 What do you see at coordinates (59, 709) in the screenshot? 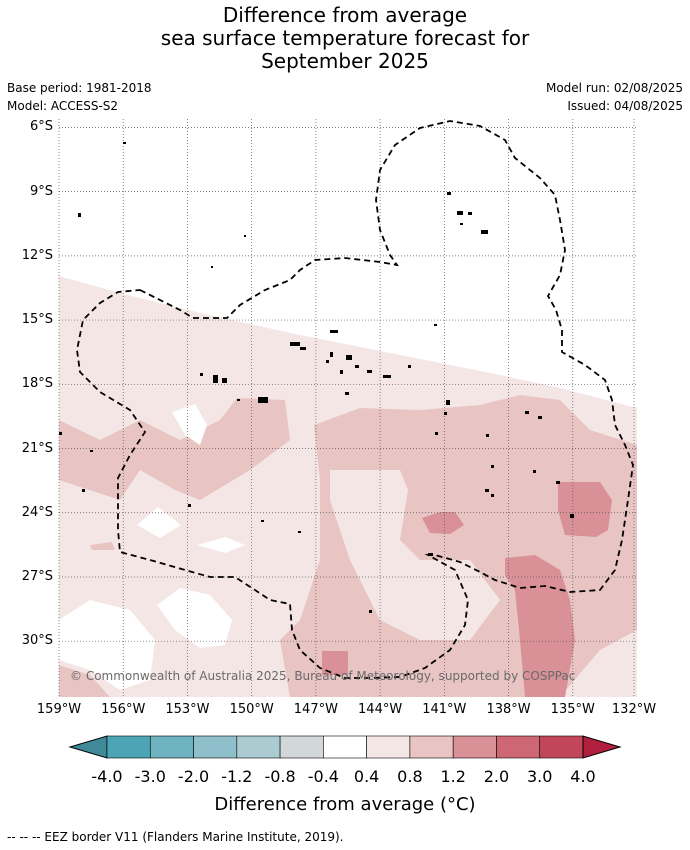
I see `lon-label: 159°W` at bounding box center [59, 709].